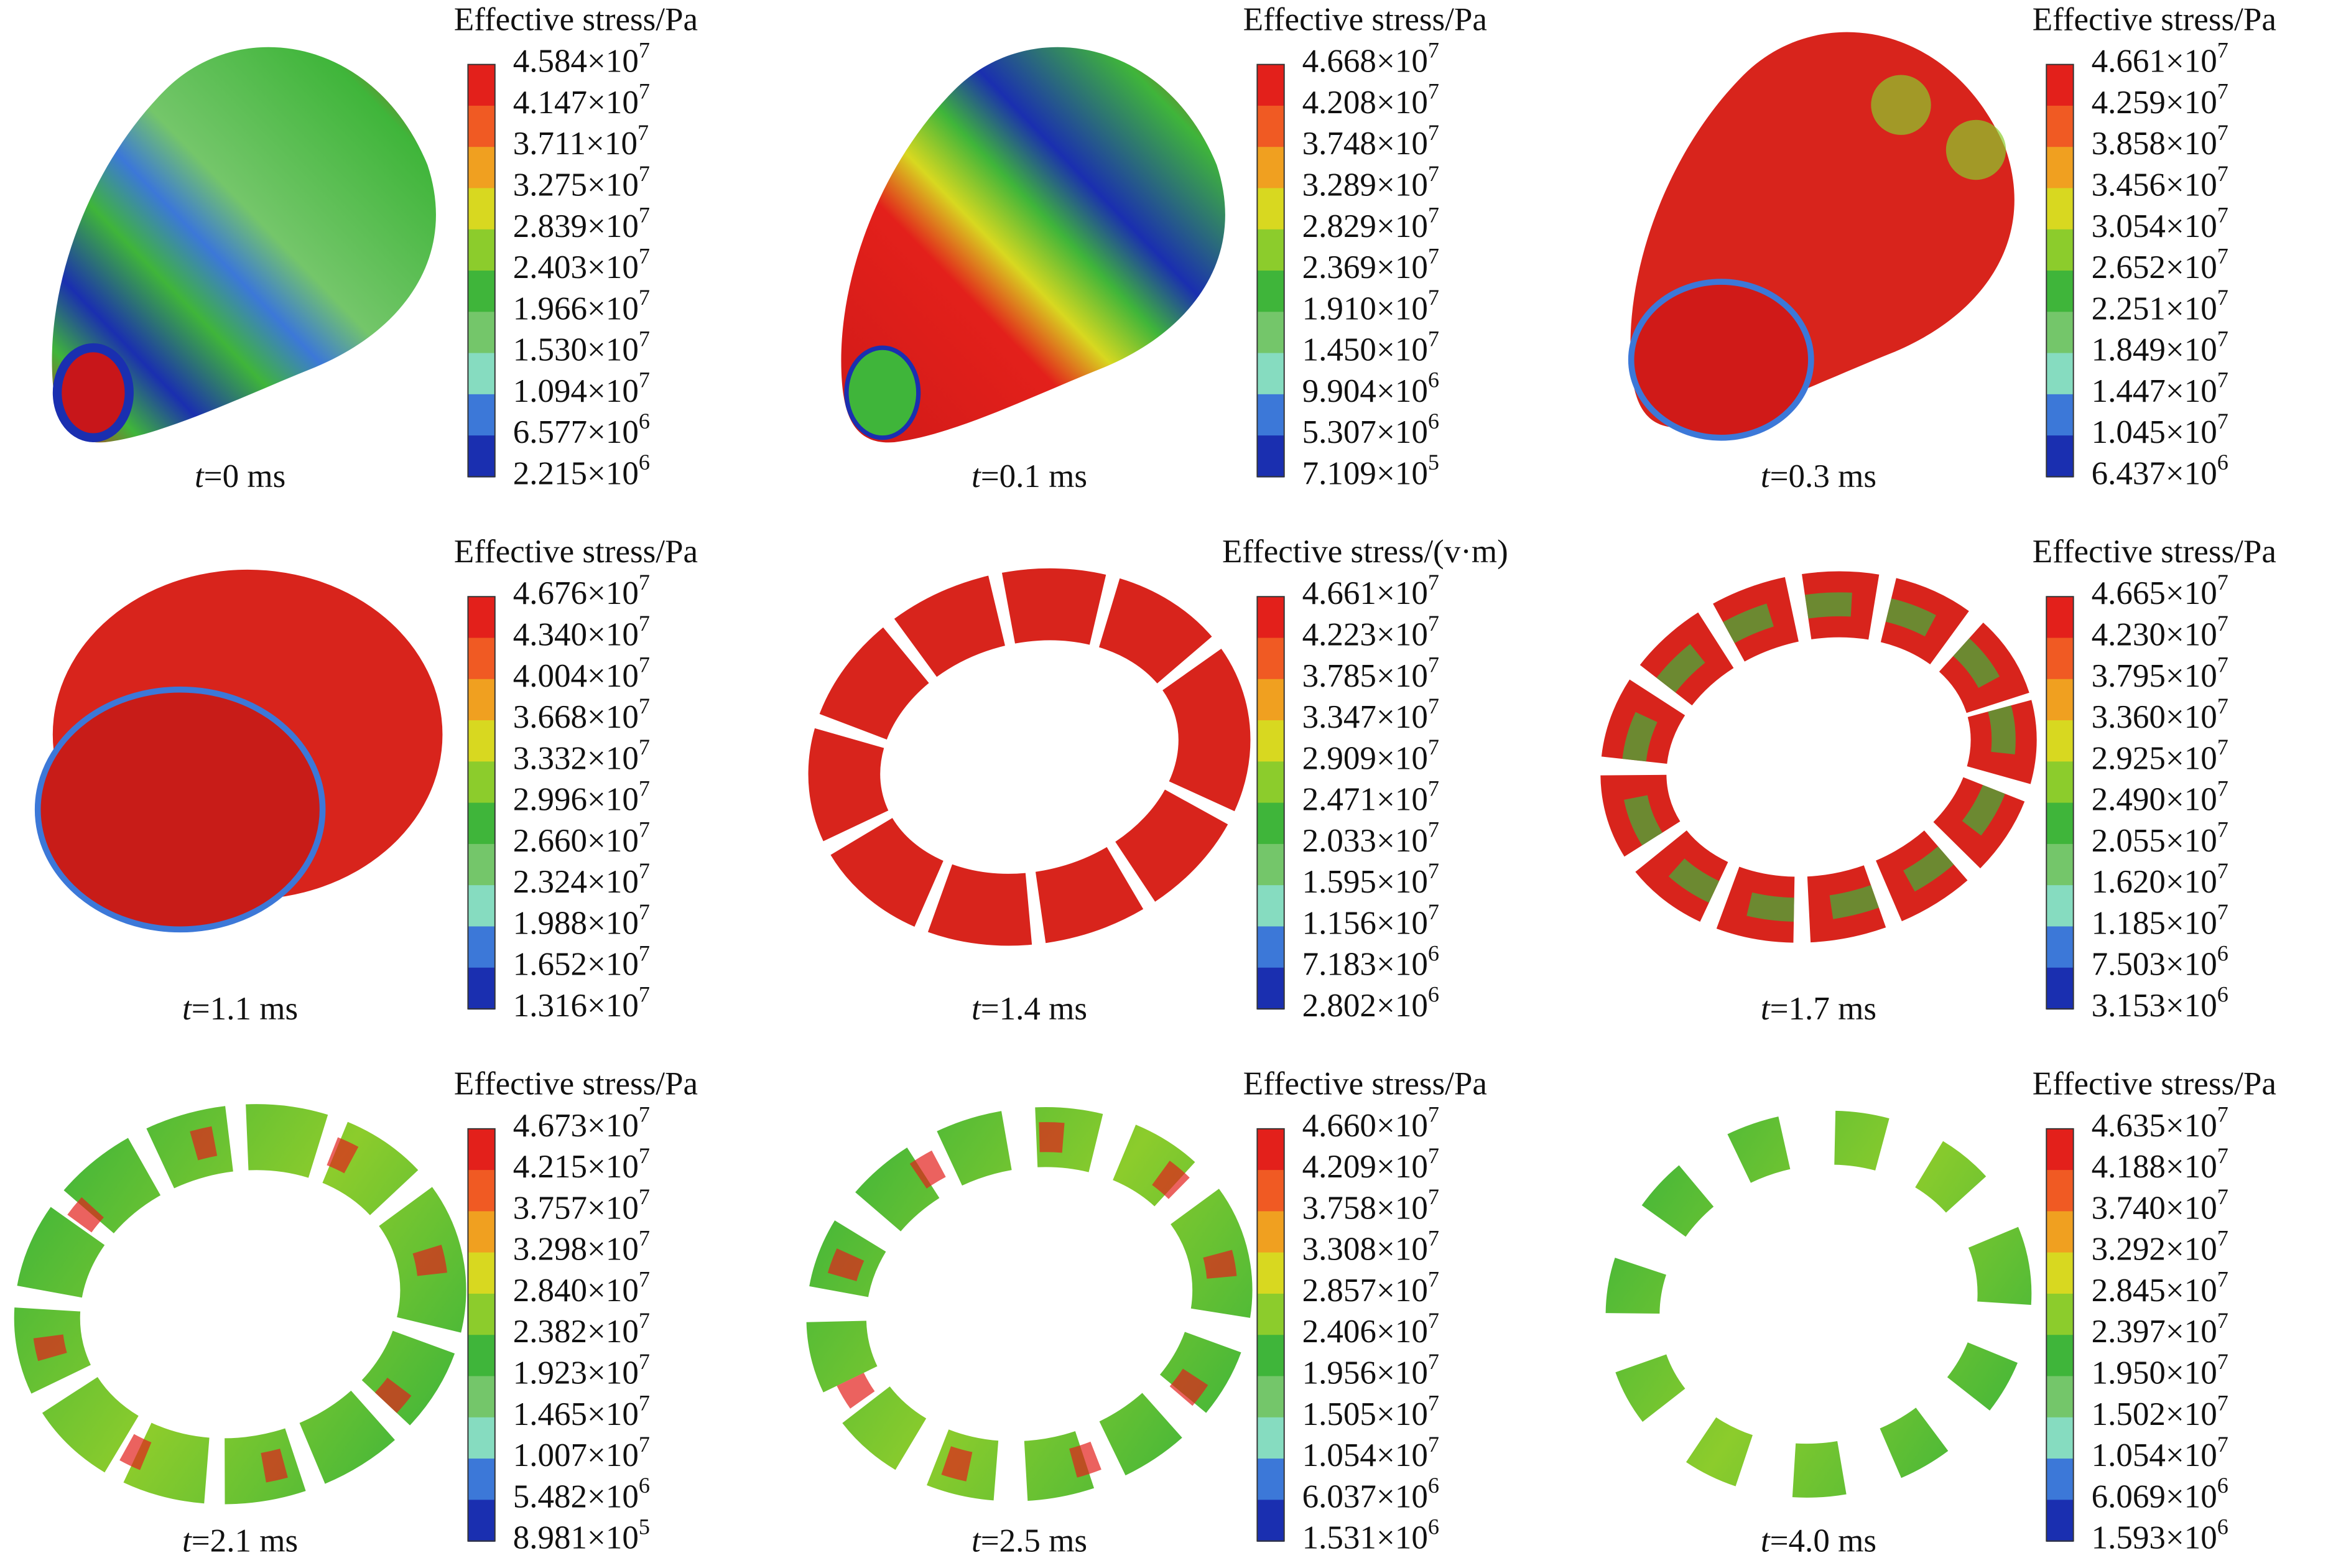 This screenshot has height=1568, width=2351. I want to click on legend-label: 2.382×10⁷, so click(581, 1329).